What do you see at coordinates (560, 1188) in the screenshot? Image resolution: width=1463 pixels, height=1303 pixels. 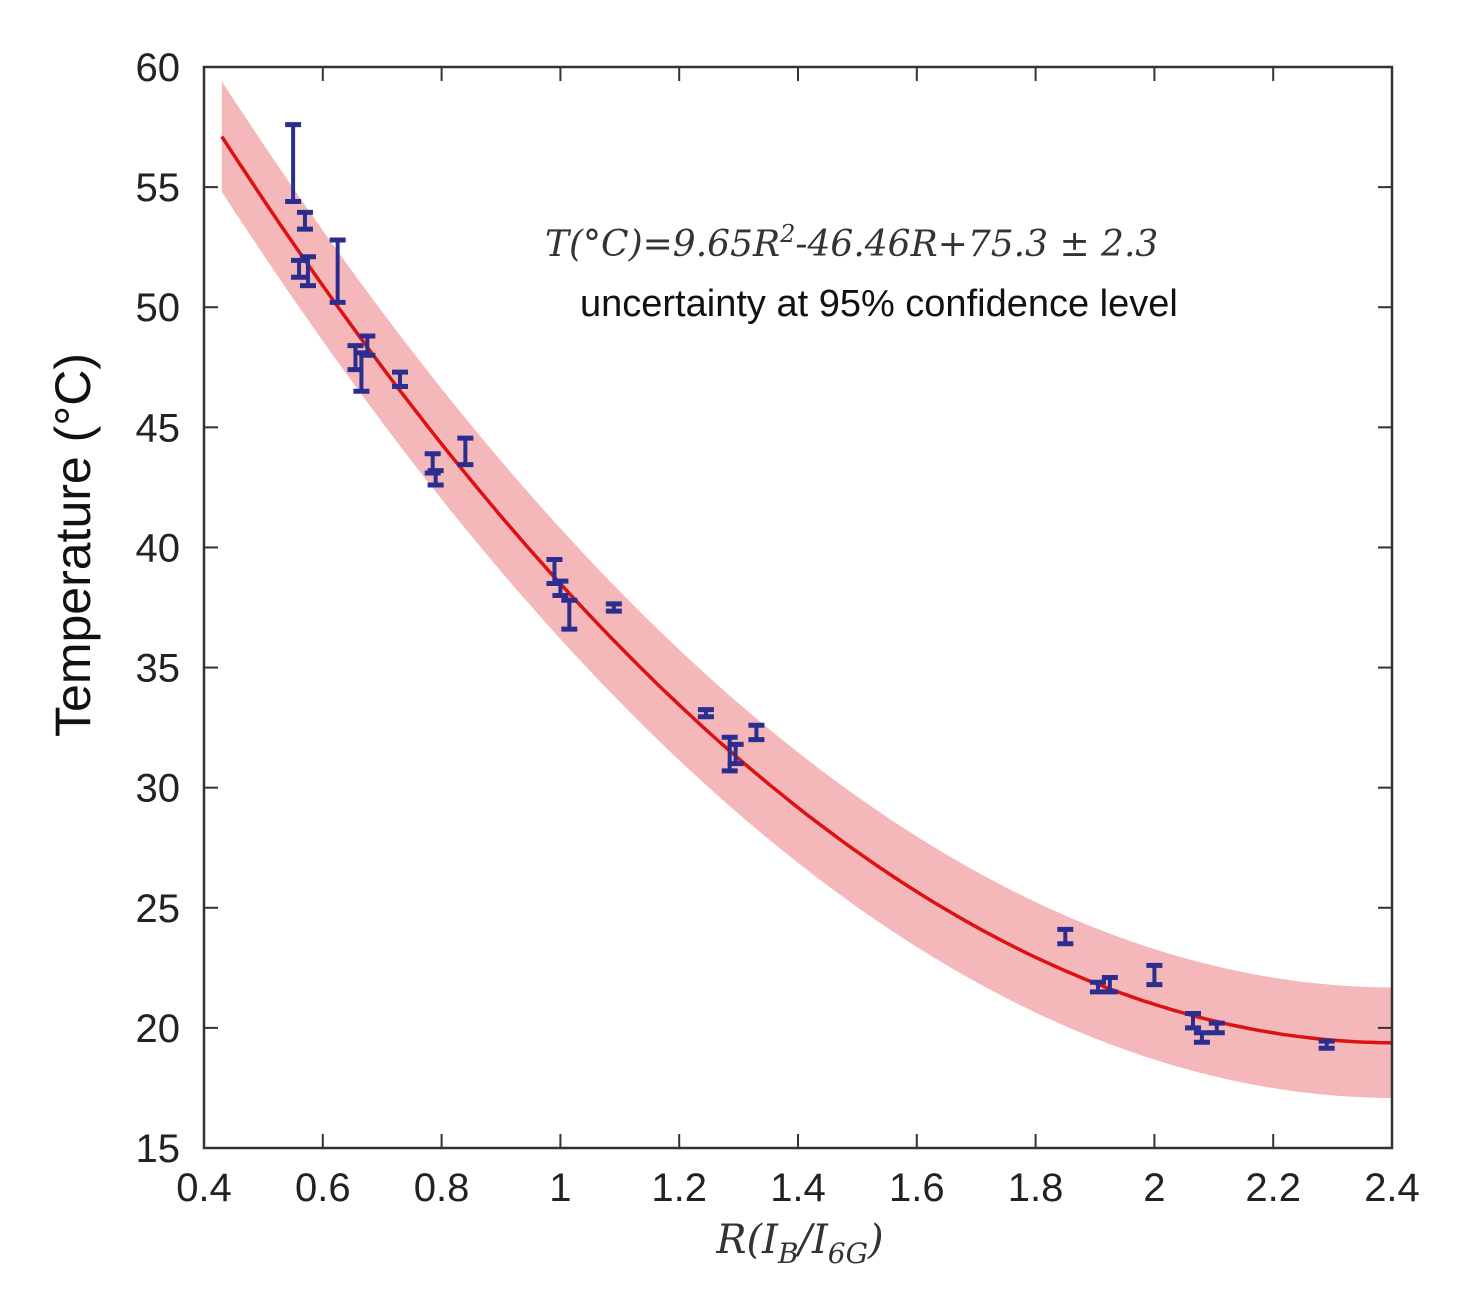 I see `x-tick-label: 1` at bounding box center [560, 1188].